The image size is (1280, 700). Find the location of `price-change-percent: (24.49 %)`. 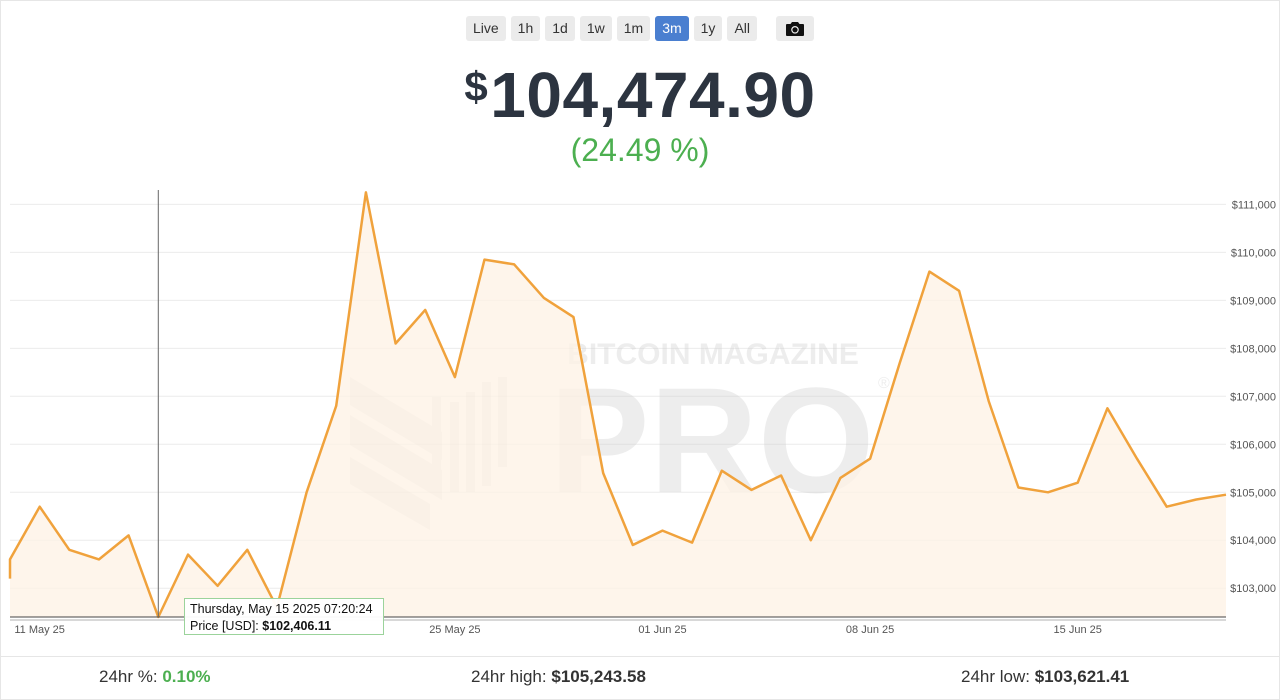

price-change-percent: (24.49 %) is located at coordinates (640, 150).